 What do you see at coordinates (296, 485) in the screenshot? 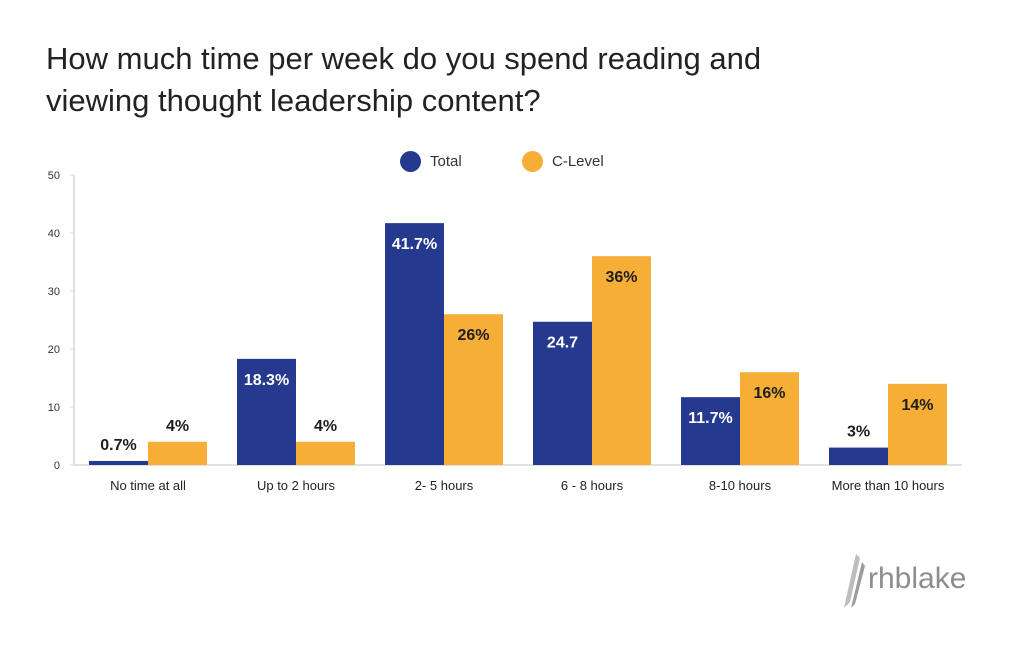
I see `x-tick-label: Up to 2 hours` at bounding box center [296, 485].